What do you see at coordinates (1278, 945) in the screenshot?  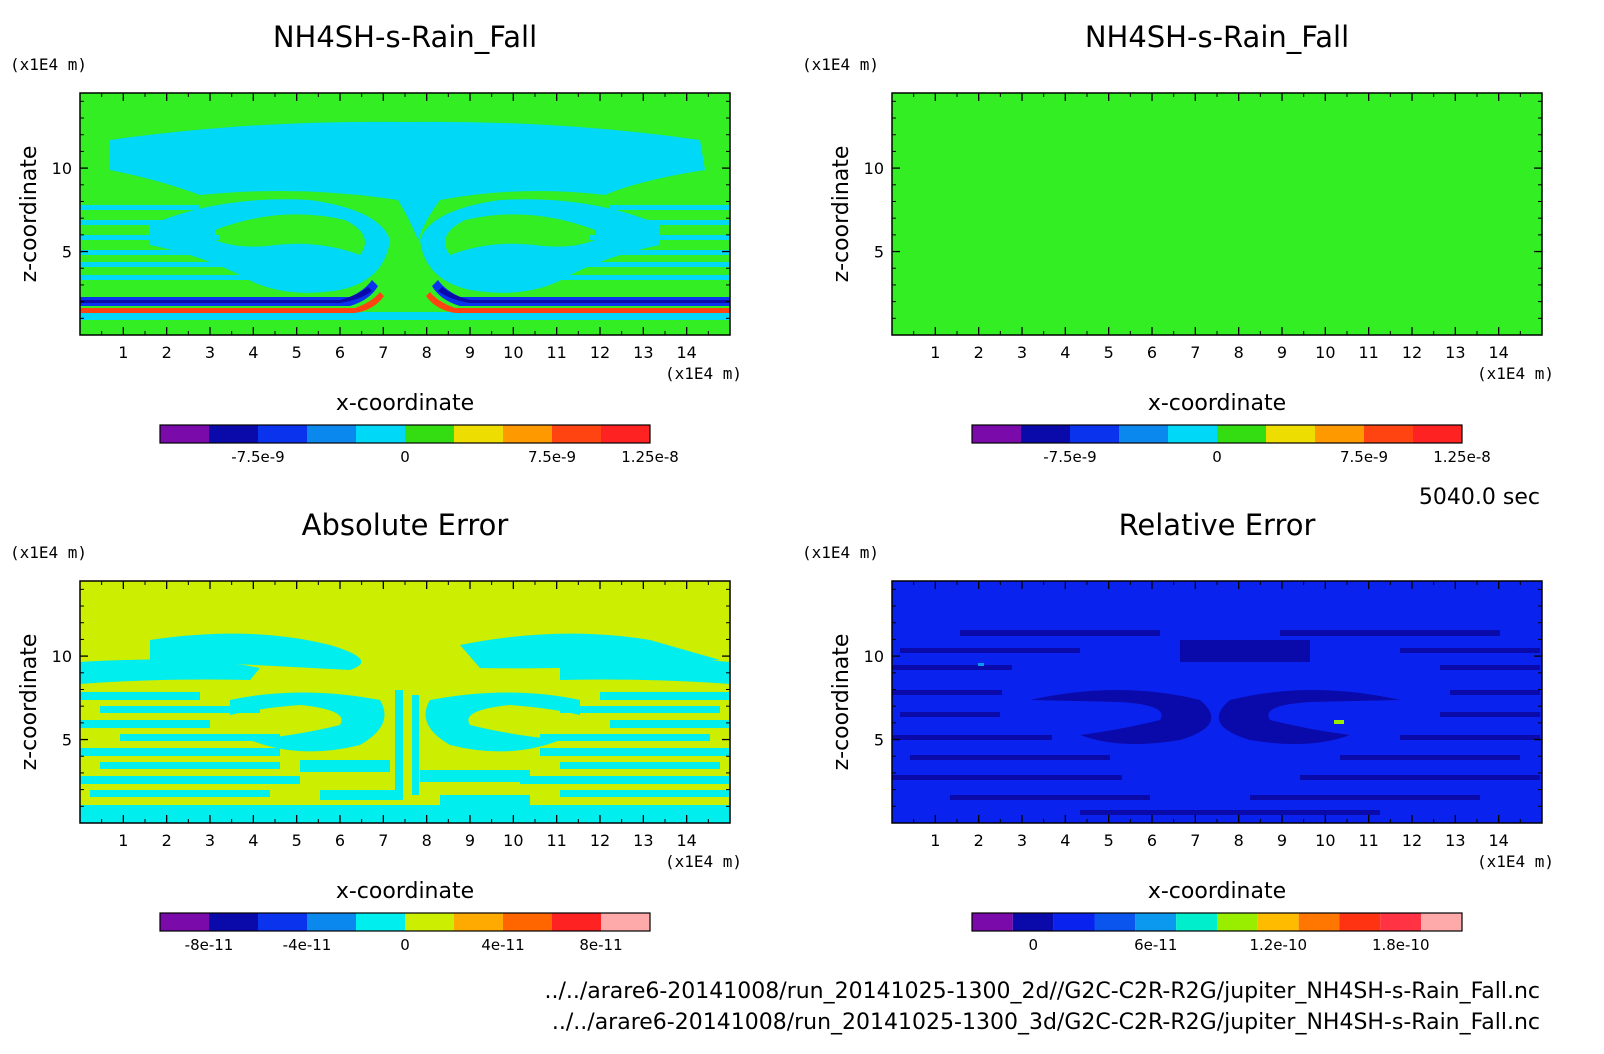 I see `colorbar-label: 1.2e-10` at bounding box center [1278, 945].